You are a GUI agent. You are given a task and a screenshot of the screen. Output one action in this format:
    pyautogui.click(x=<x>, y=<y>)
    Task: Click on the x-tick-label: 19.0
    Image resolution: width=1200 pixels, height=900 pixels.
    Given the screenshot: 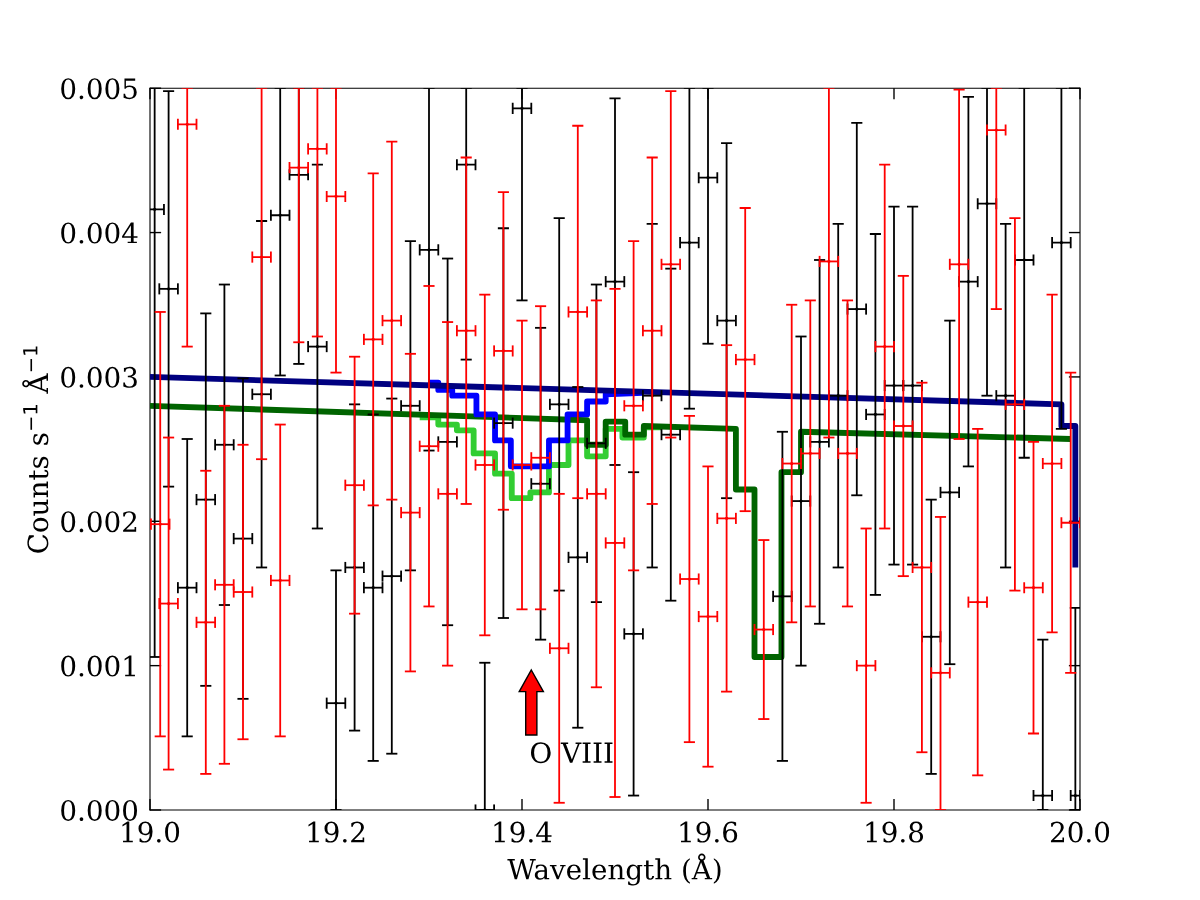 What is the action you would take?
    pyautogui.click(x=151, y=832)
    